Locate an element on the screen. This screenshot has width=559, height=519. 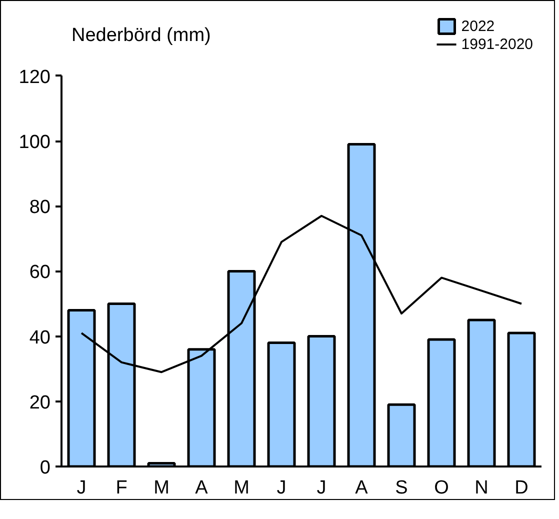
y-tick-label: 20 is located at coordinates (40, 403).